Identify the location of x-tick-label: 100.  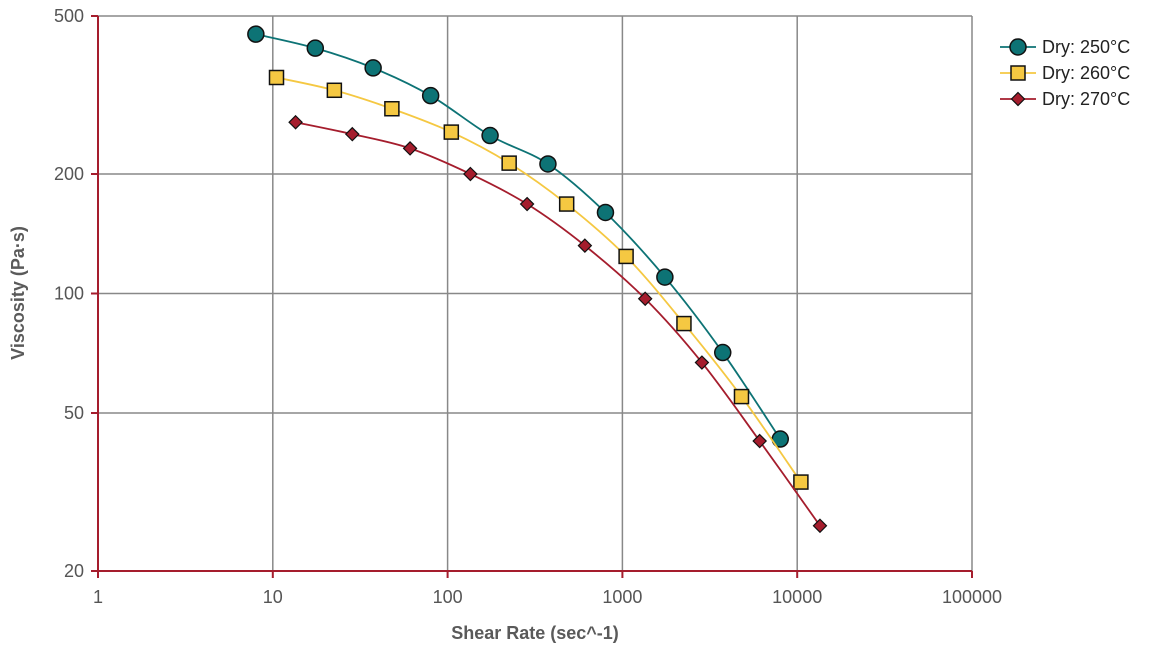
(448, 597).